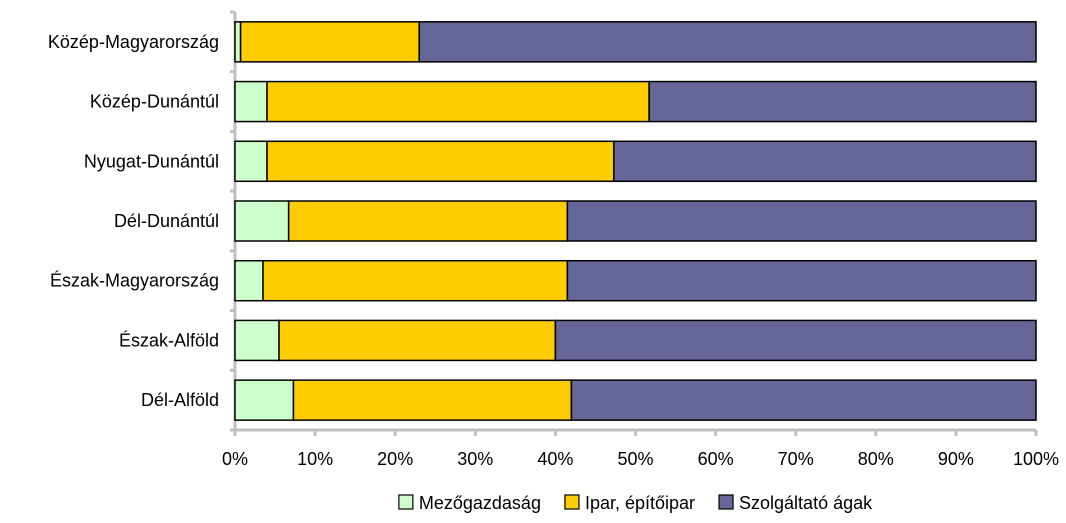  I want to click on x-tick-labels: 0% 10% 20% 30% 40% 50% 60% 70% 80% 90% 100%, so click(640, 459).